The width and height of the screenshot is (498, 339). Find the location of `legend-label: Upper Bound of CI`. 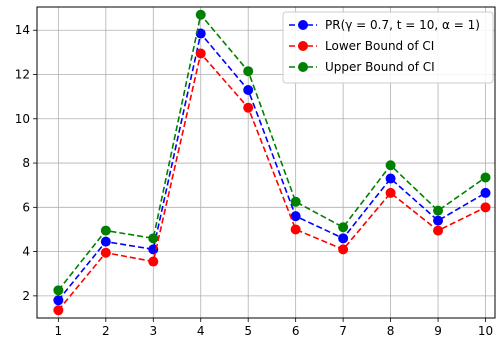

legend-label: Upper Bound of CI is located at coordinates (380, 67).